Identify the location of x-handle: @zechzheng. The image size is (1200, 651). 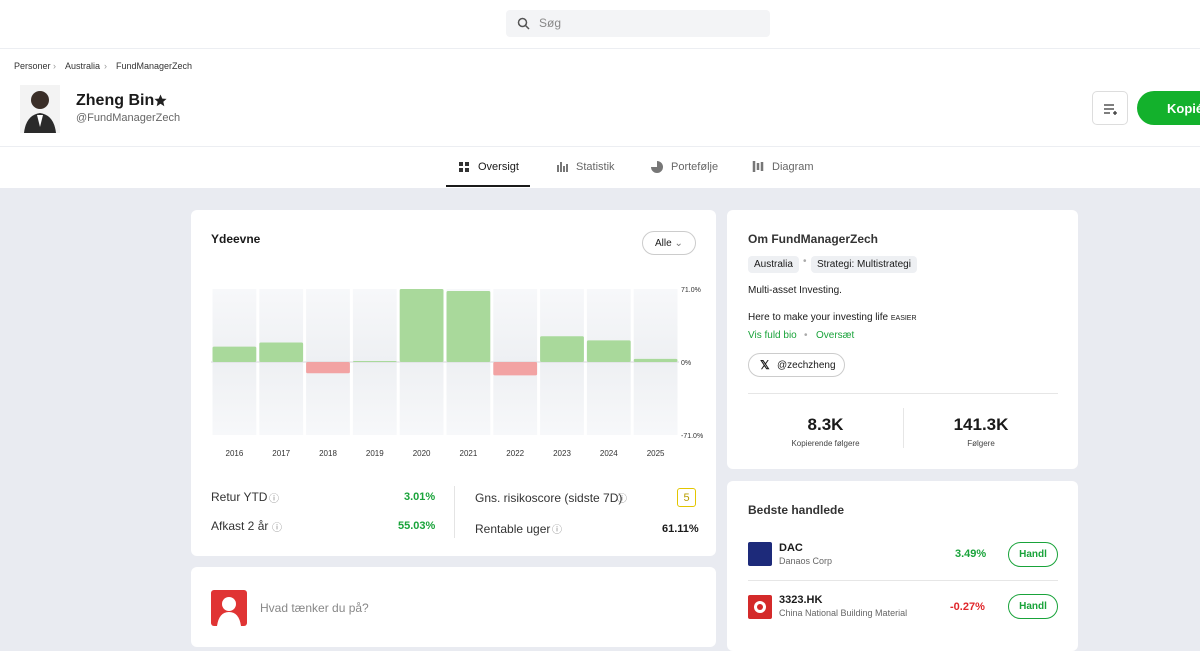
(806, 365).